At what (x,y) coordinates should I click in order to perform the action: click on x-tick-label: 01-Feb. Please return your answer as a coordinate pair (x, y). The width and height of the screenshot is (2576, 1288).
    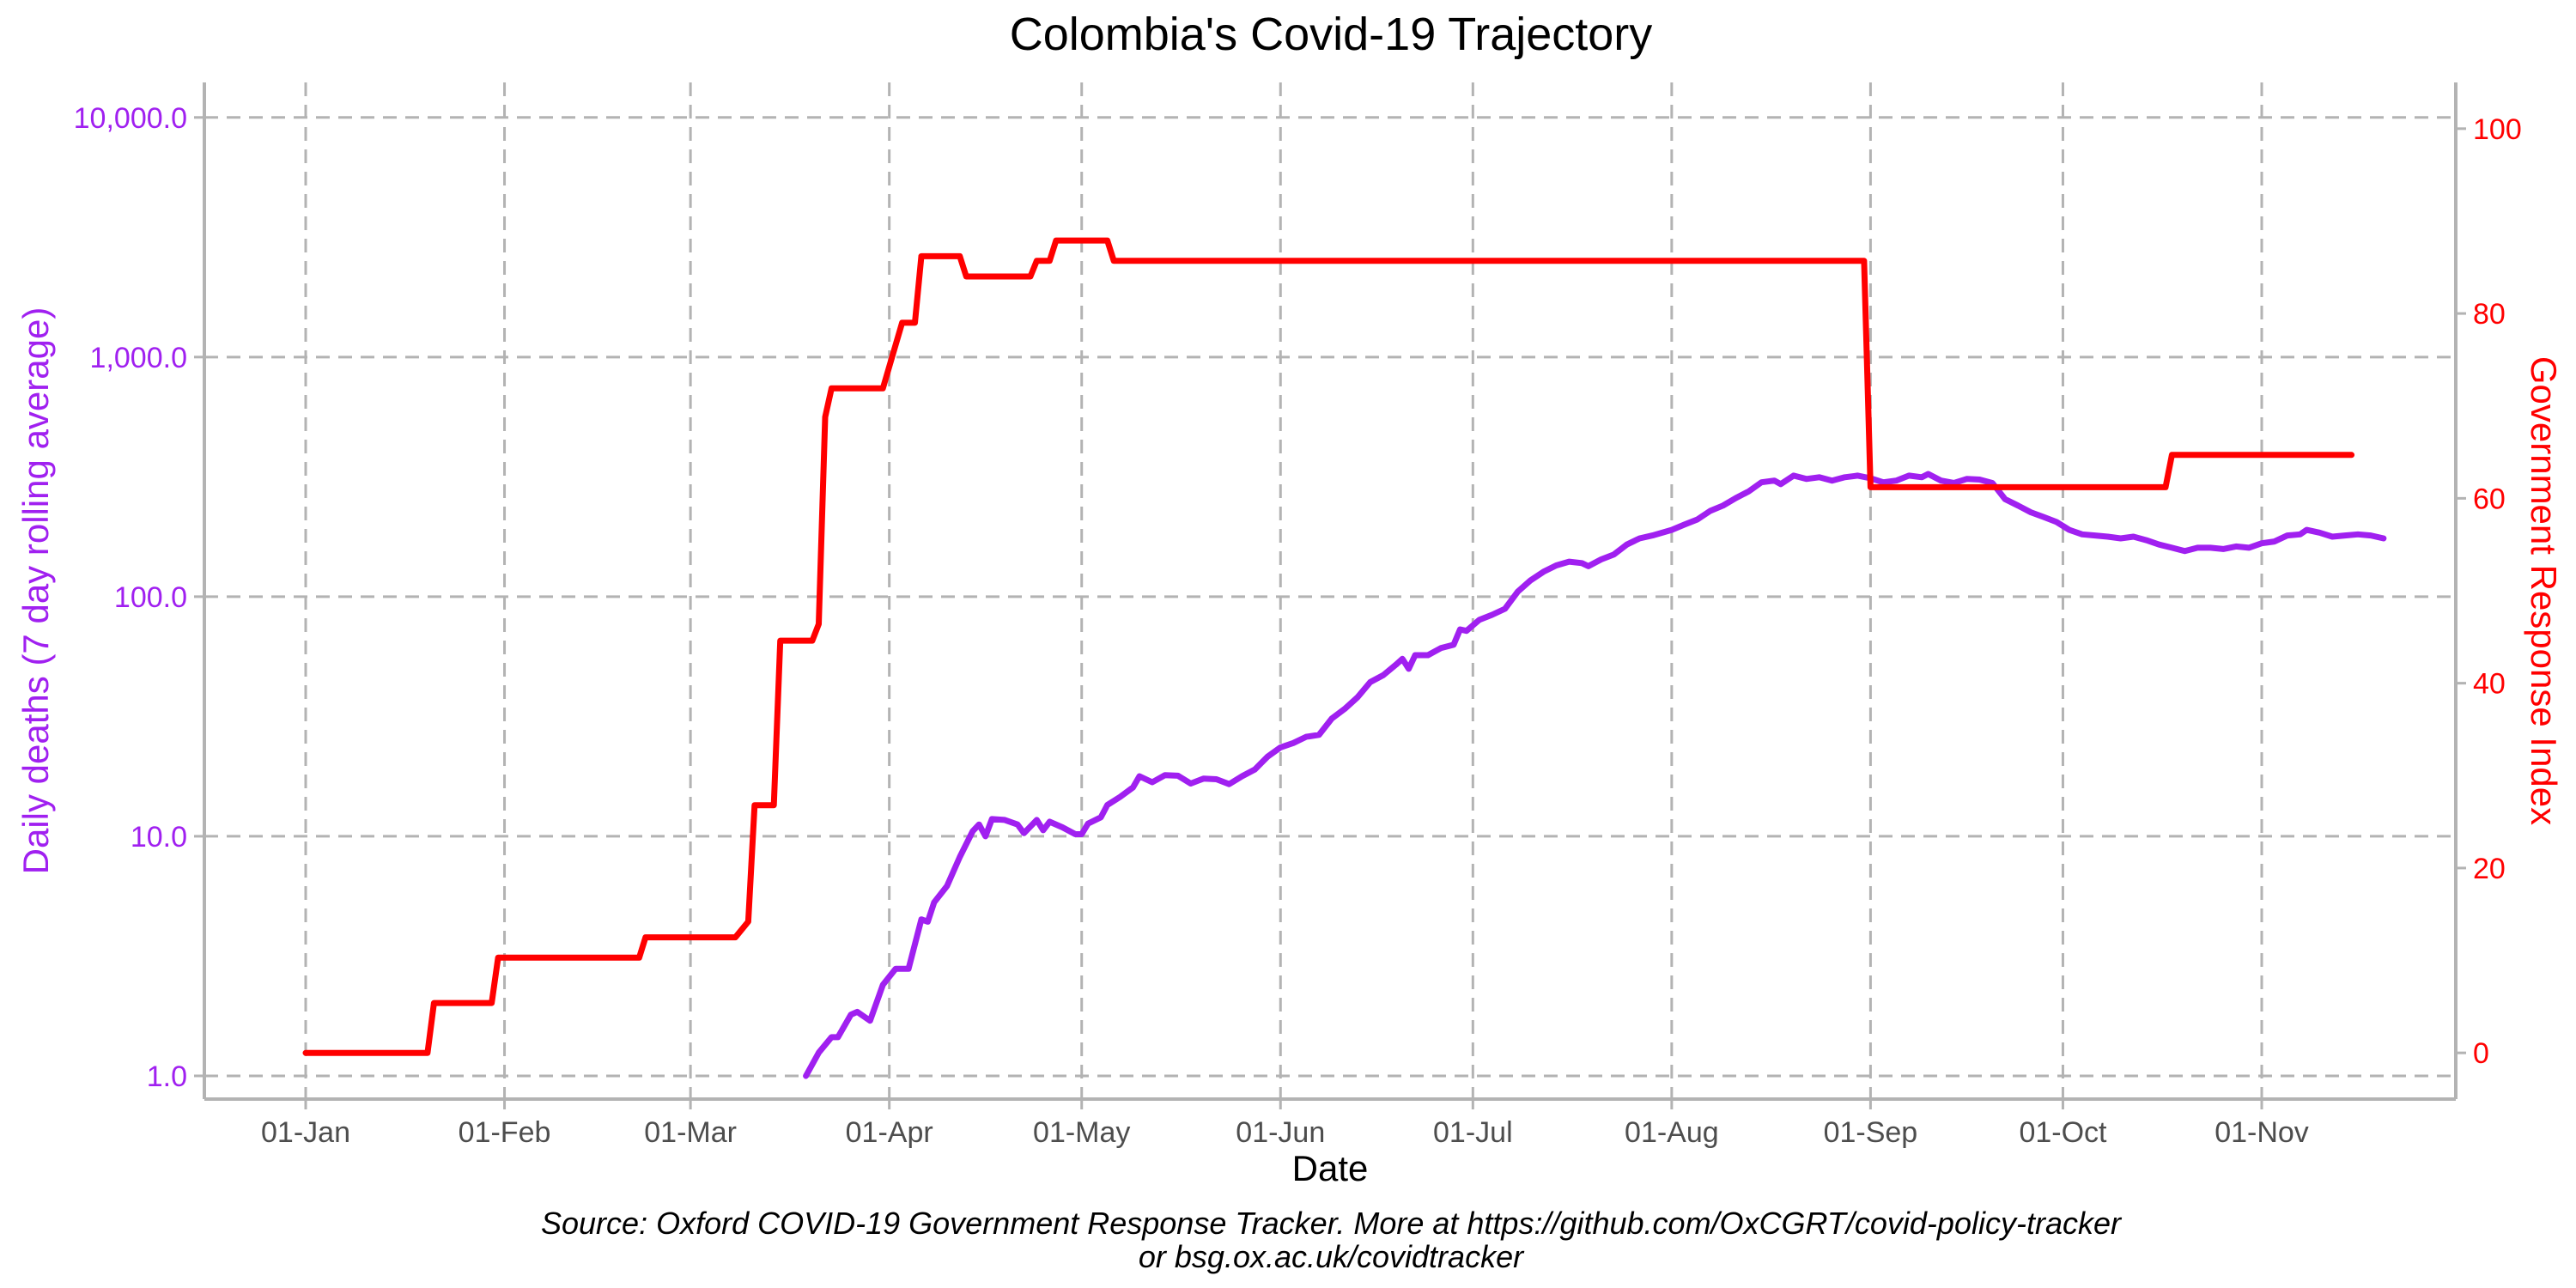
    Looking at the image, I should click on (505, 1133).